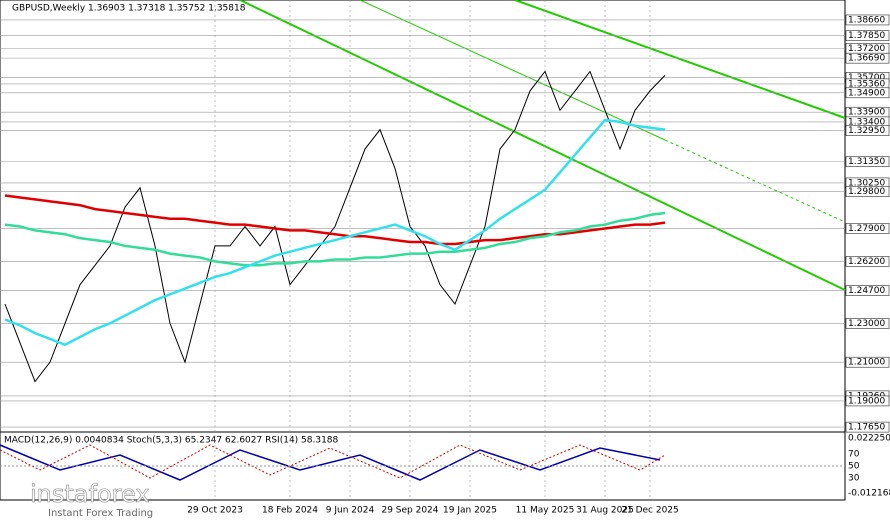 The width and height of the screenshot is (890, 521). I want to click on x-tick-label: 18 Feb 2024, so click(290, 511).